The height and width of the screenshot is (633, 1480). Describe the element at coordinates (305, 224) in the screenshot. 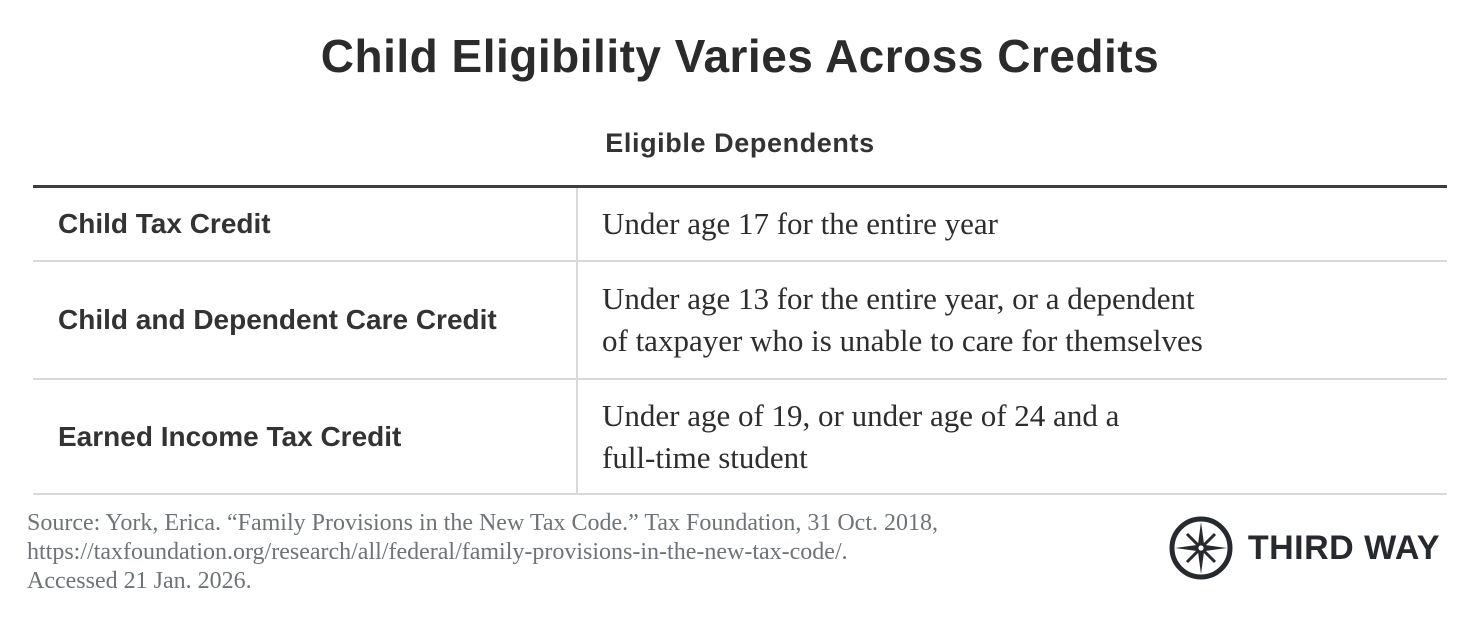

I see `credit-cell: Child Tax Credit` at that location.